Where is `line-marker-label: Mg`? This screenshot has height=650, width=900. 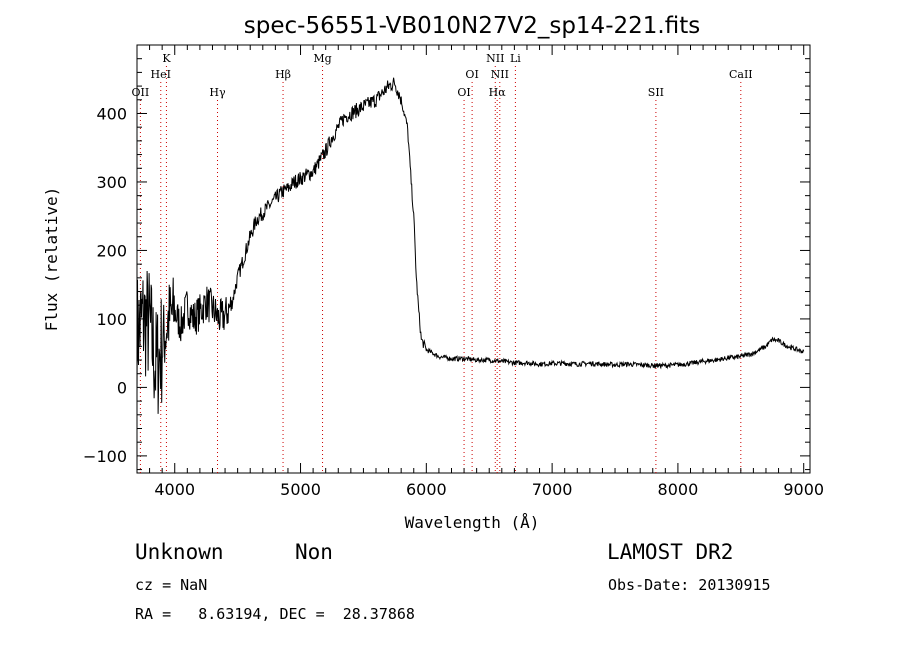
line-marker-label: Mg is located at coordinates (322, 58).